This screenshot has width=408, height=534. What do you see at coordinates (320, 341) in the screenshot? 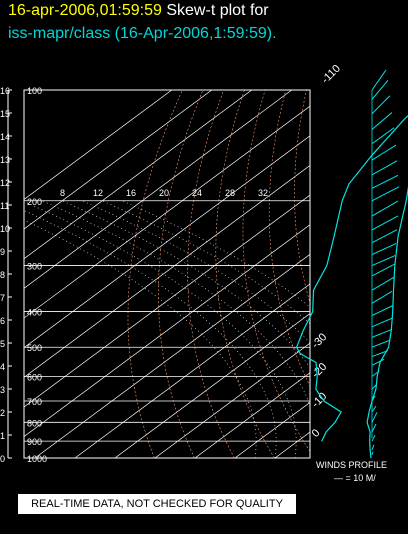
I see `isotherm-label: -30` at bounding box center [320, 341].